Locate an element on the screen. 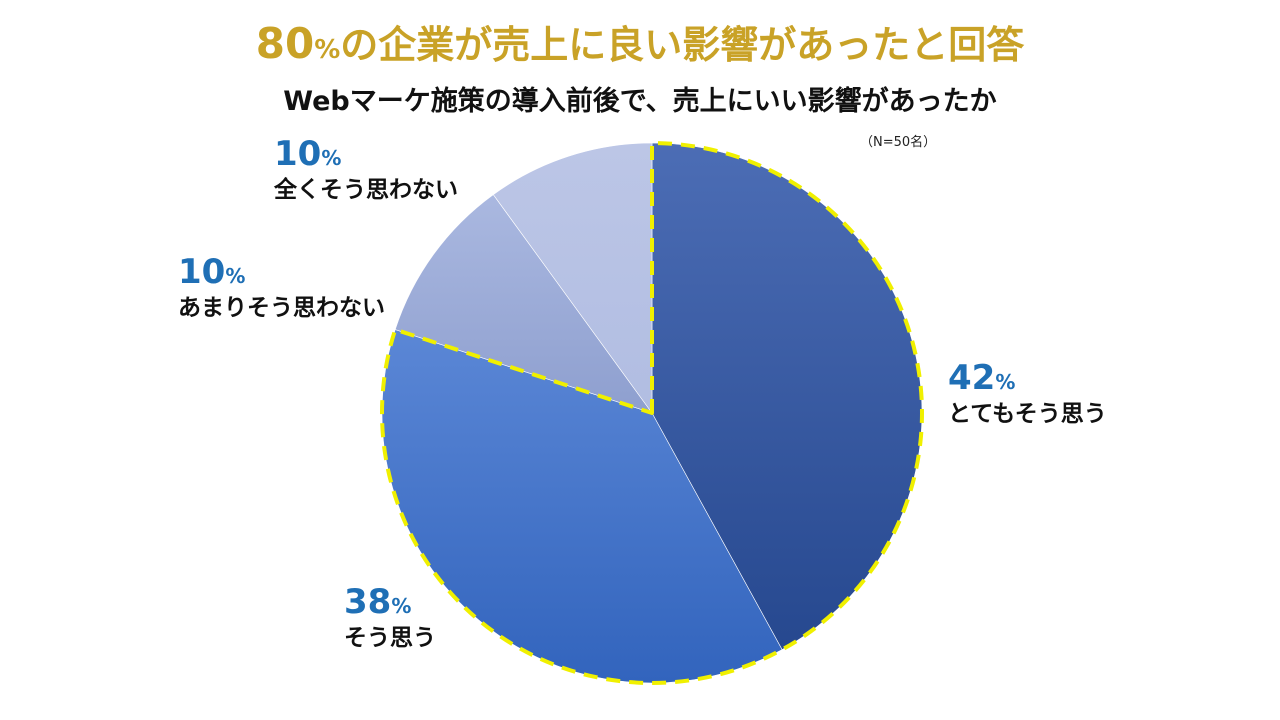 This screenshot has height=720, width=1280. slice-label-somewhat-disagree: 10% あまりそう思わない is located at coordinates (281, 288).